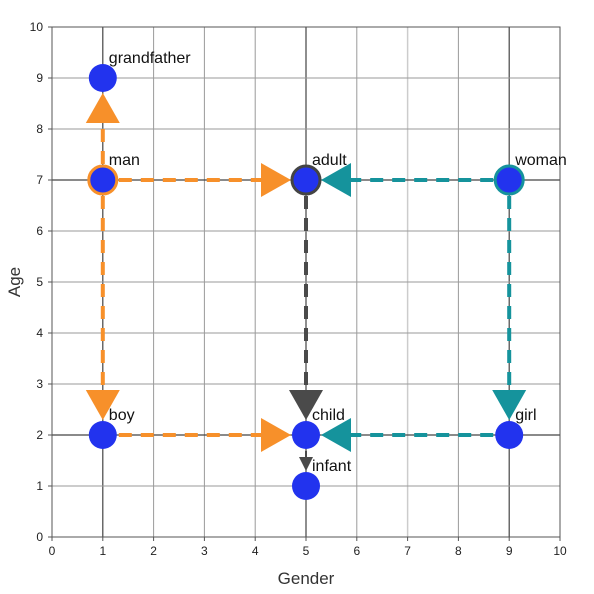 The height and width of the screenshot is (594, 594). I want to click on x-axis-label: Gender, so click(306, 578).